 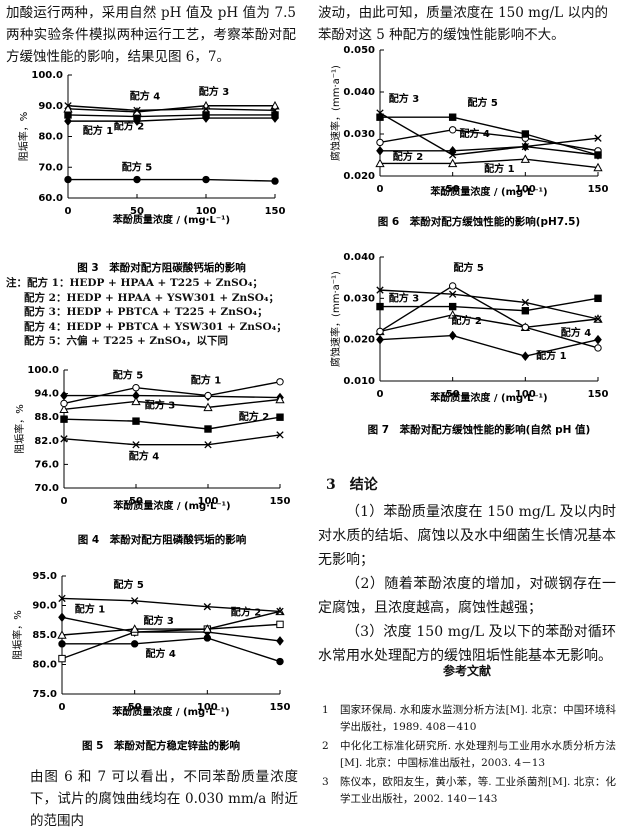 I want to click on x-axis-label: 苯酚质量浓度 / (mg·L⁻¹), so click(x=171, y=505).